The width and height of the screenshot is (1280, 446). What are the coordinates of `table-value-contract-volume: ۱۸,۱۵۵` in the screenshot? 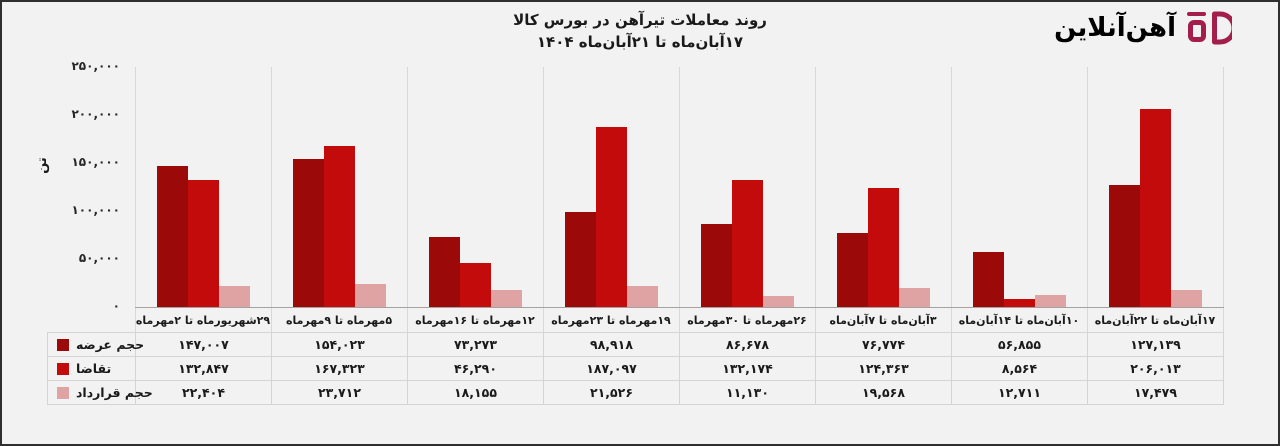 It's located at (476, 393).